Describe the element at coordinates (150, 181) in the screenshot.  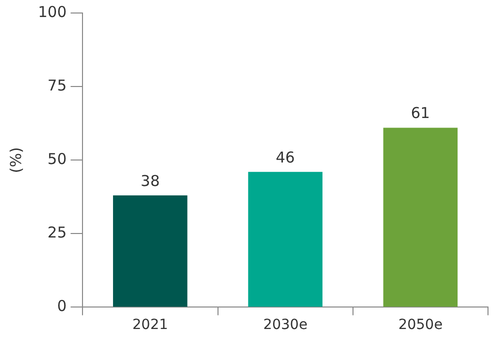
I see `data-label: 38` at that location.